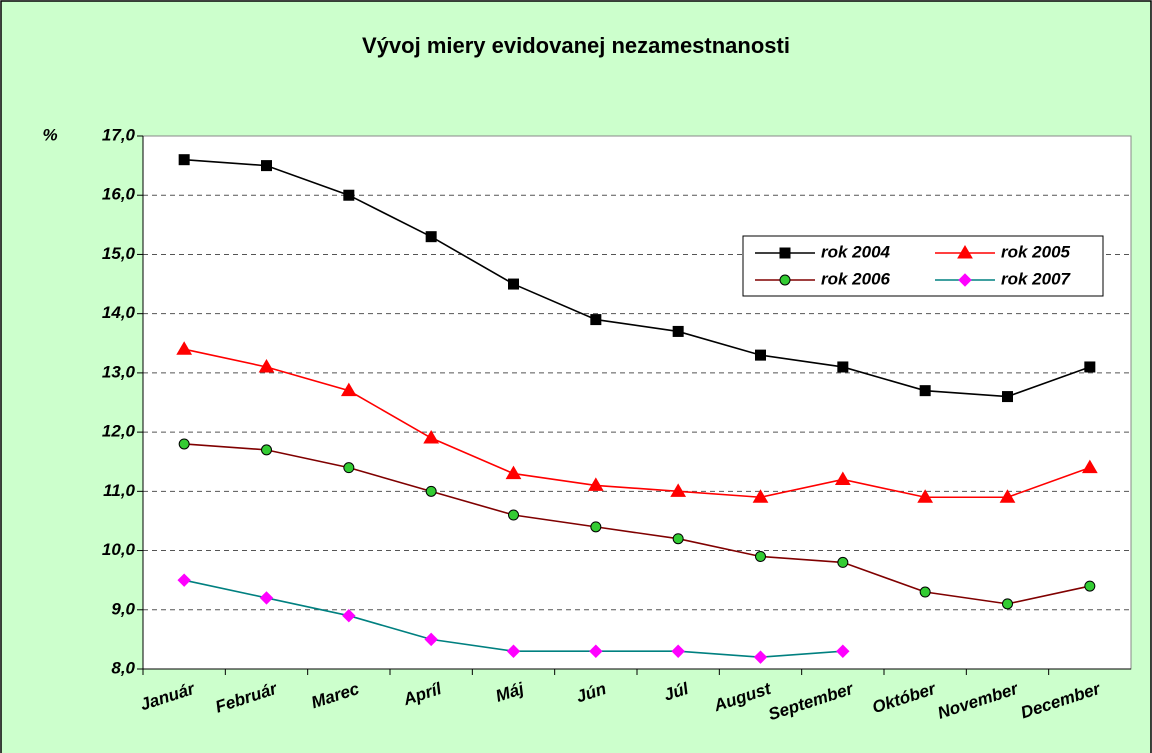  What do you see at coordinates (123, 667) in the screenshot?
I see `y-tick-label: 8,0` at bounding box center [123, 667].